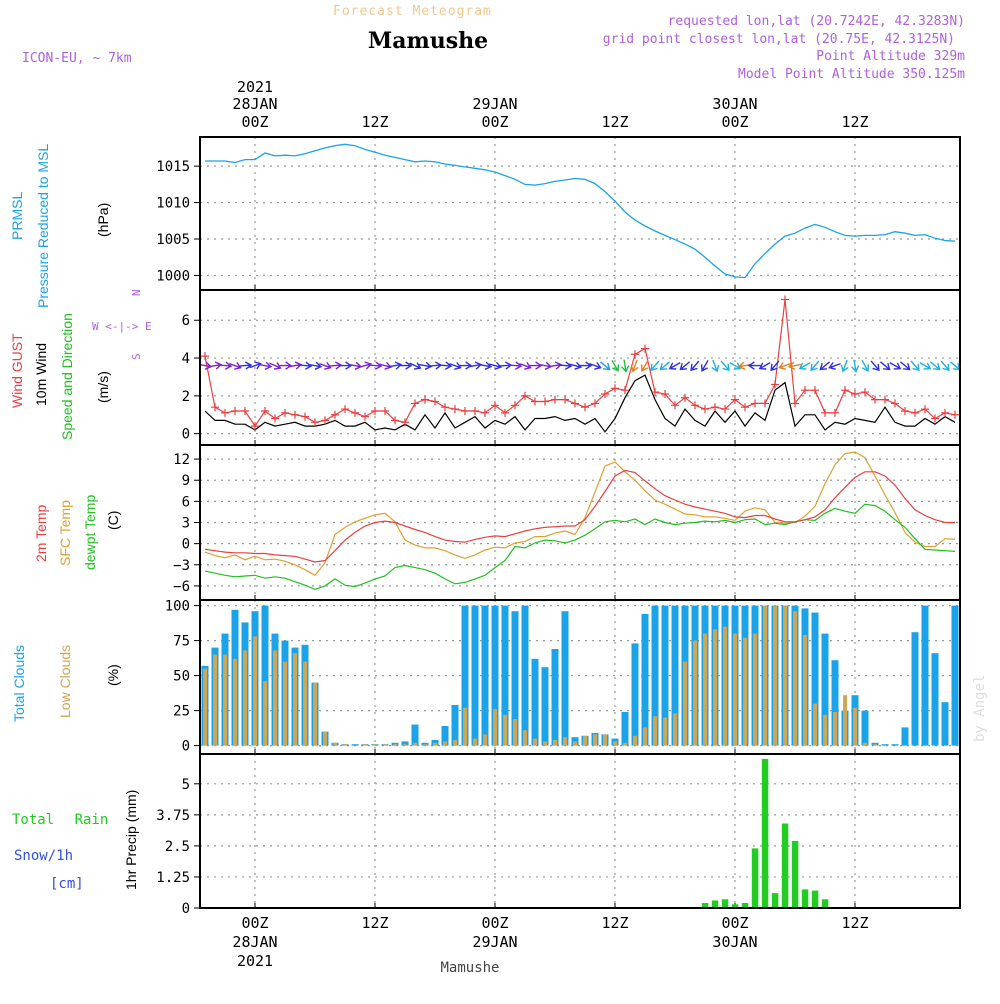  Describe the element at coordinates (103, 220) in the screenshot. I see `pressure-unit: (hPa)` at that location.